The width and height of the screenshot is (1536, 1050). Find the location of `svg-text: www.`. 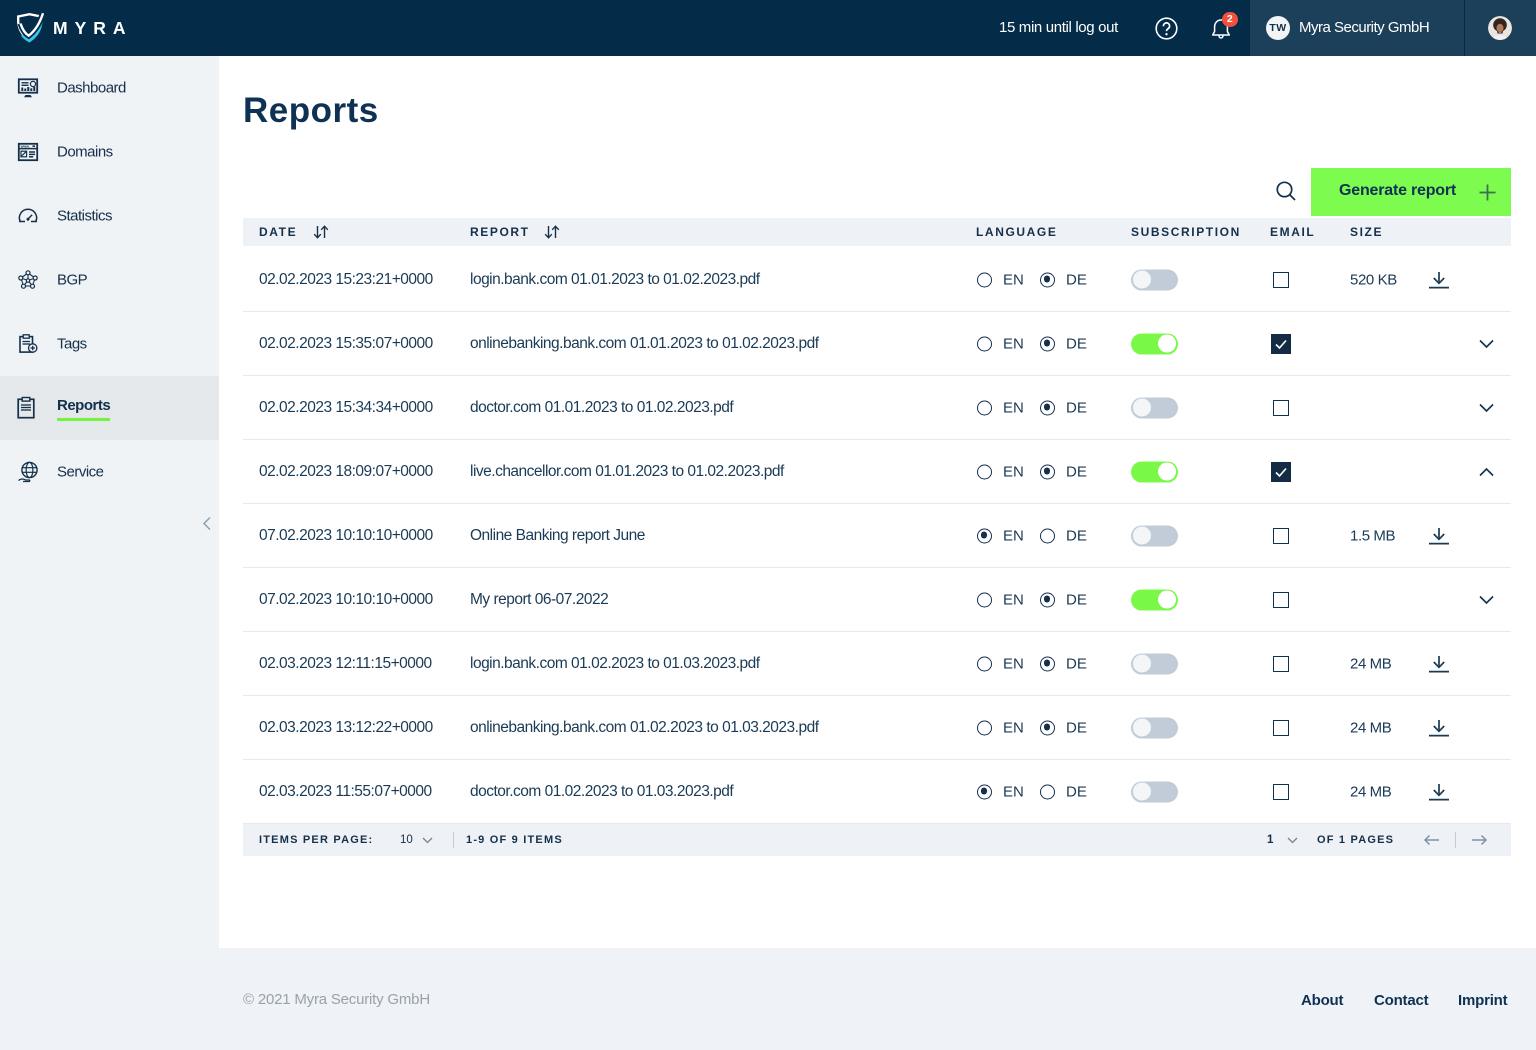

svg-text: www. is located at coordinates (25, 147).